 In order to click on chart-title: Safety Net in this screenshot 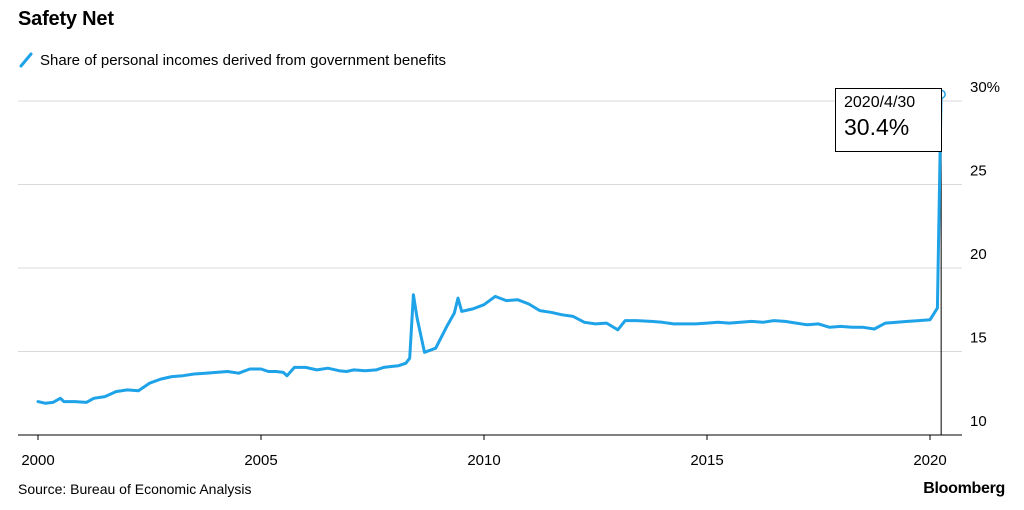, I will do `click(66, 19)`.